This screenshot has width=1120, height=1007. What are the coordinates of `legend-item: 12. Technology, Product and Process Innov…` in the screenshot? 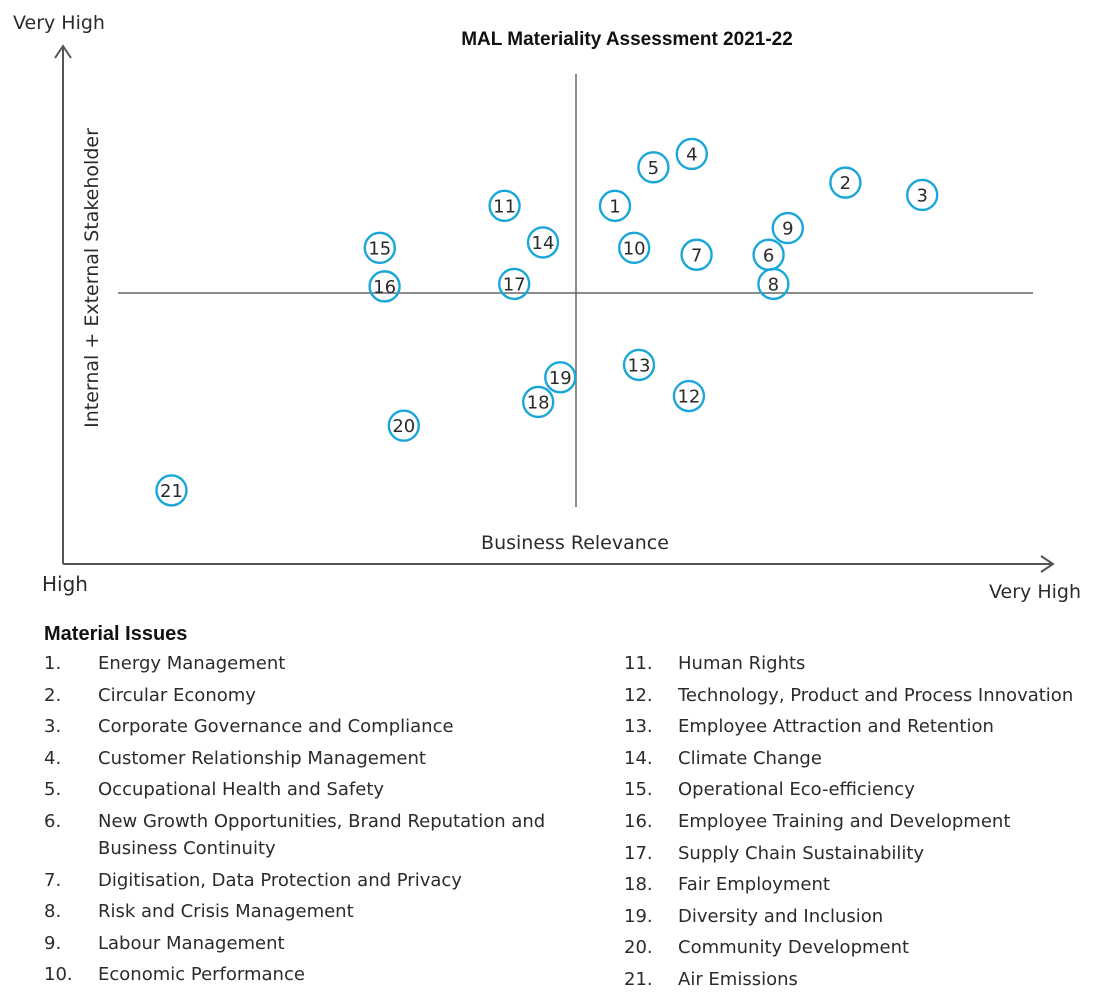 It's located at (869, 695).